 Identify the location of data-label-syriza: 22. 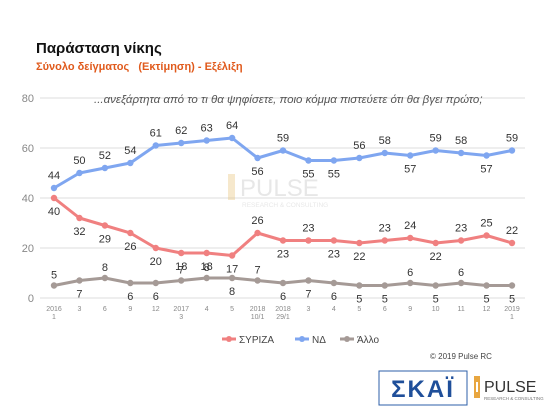
(359, 257).